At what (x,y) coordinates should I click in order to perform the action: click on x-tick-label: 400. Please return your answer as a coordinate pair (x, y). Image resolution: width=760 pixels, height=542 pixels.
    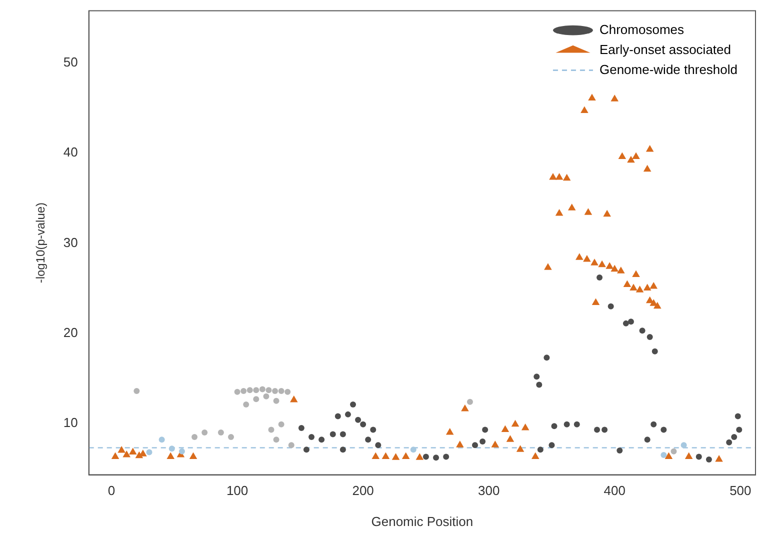
    Looking at the image, I should click on (615, 490).